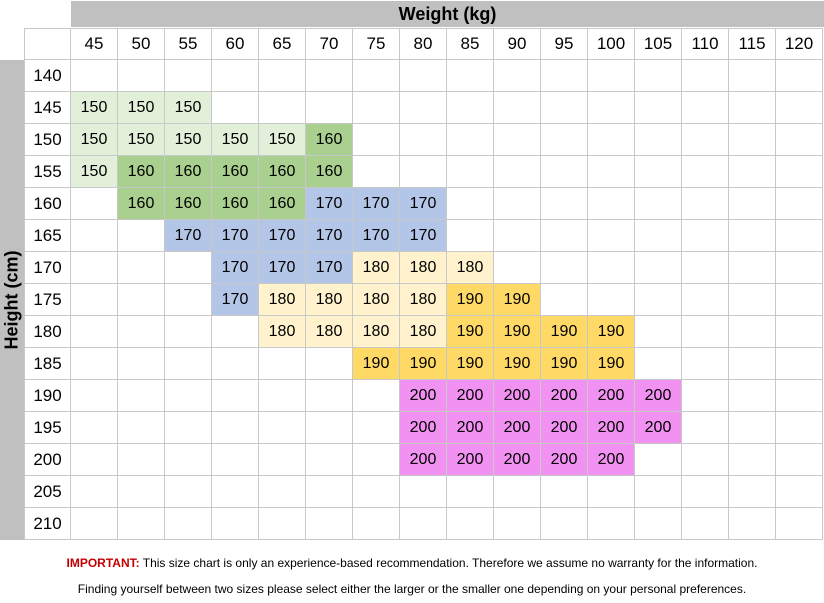 Image resolution: width=824 pixels, height=603 pixels. Describe the element at coordinates (235, 44) in the screenshot. I see `weight-tick-label: 60` at that location.